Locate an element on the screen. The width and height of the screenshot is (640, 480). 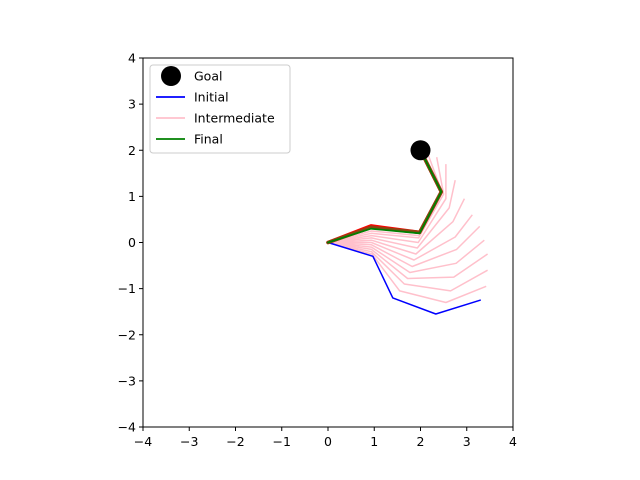
y-tick-label: 2 is located at coordinates (132, 150).